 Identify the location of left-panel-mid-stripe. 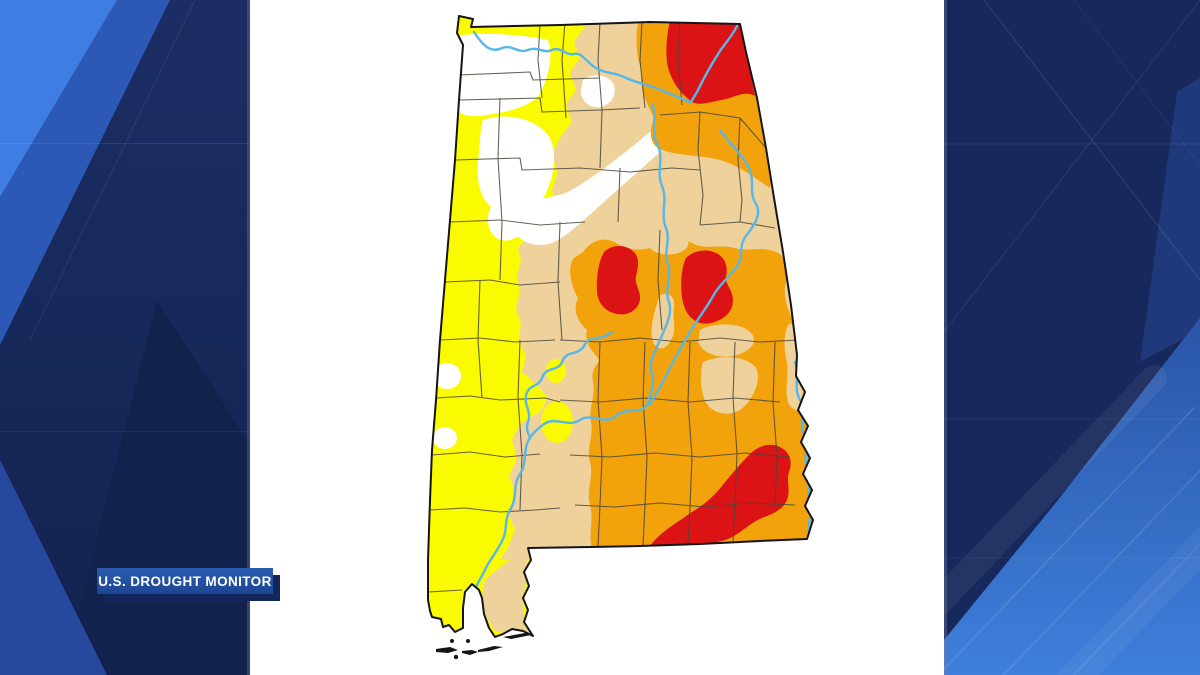
(85, 172).